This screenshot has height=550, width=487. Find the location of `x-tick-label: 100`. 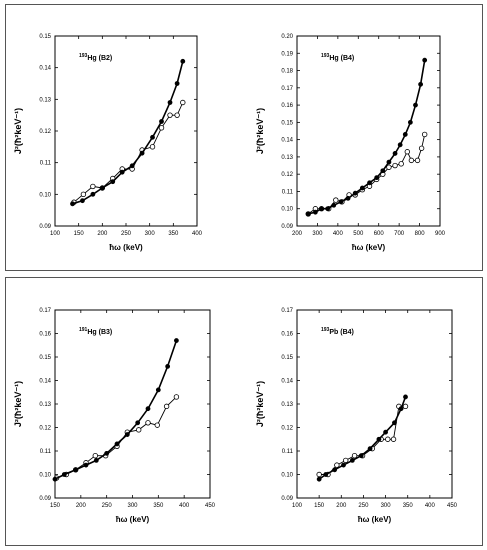

x-tick-label: 100 is located at coordinates (297, 506).